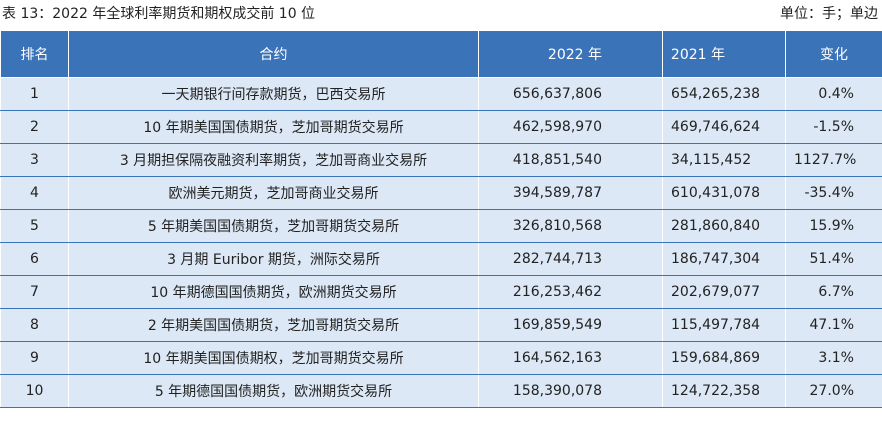 The width and height of the screenshot is (882, 421). What do you see at coordinates (724, 54) in the screenshot?
I see `header-cell: 2021 年` at bounding box center [724, 54].